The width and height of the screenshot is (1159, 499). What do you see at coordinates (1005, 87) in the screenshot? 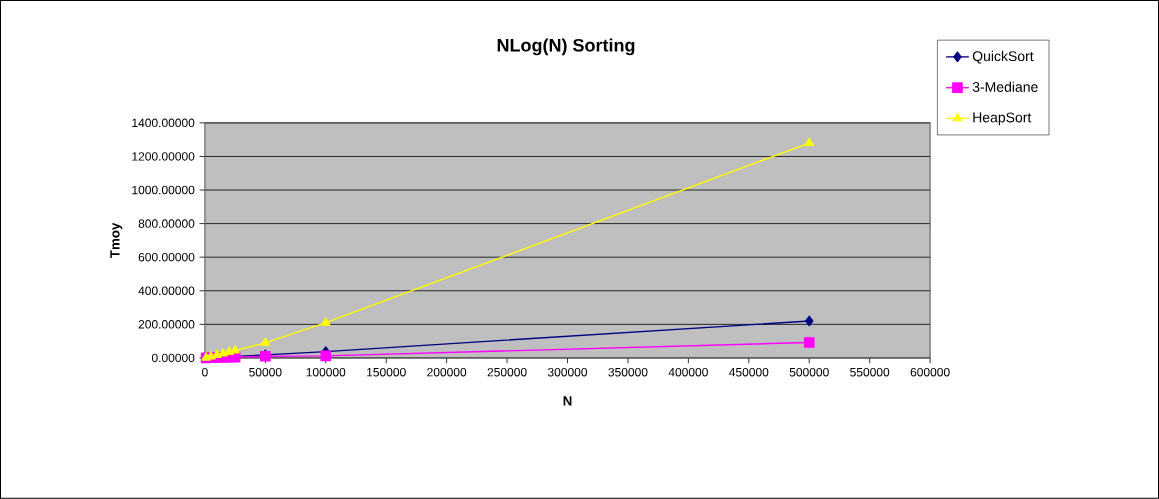
I see `legend-label: 3-Mediane` at bounding box center [1005, 87].